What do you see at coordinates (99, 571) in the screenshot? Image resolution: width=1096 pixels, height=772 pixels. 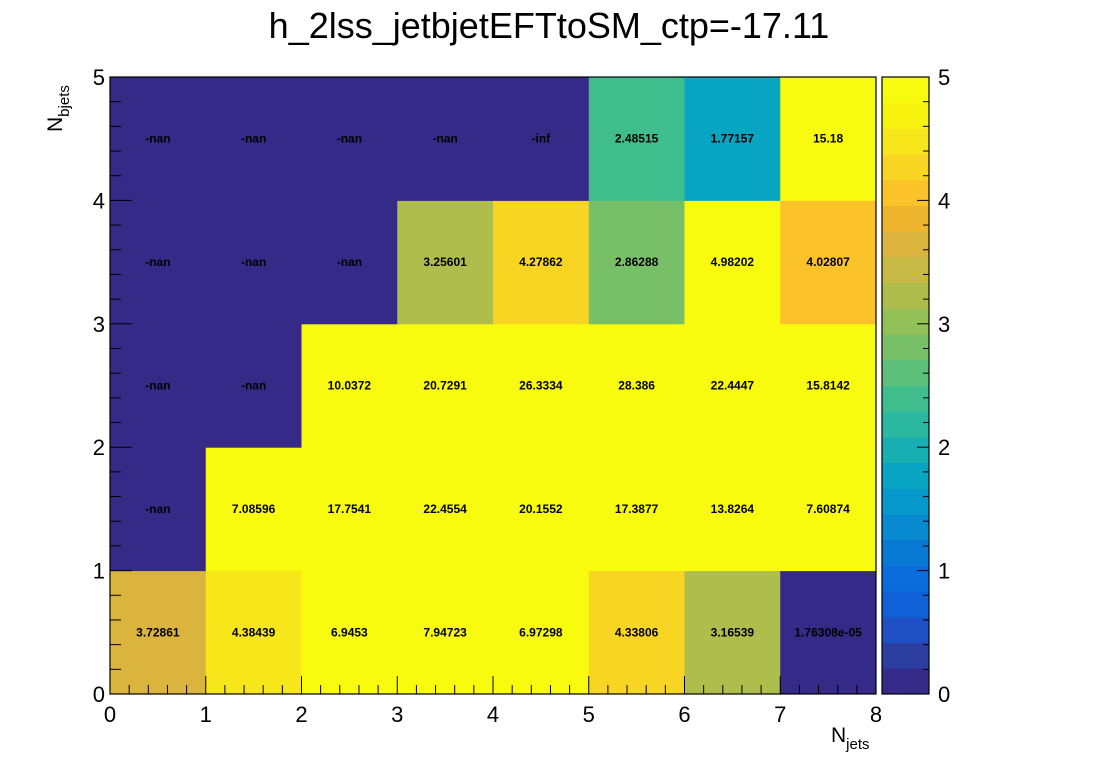 I see `y-tick-label: 1` at bounding box center [99, 571].